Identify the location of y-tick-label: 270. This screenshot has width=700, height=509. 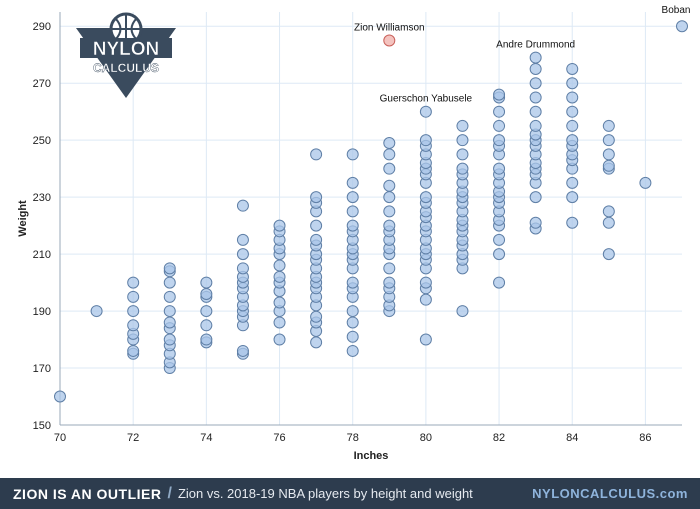
(42, 84).